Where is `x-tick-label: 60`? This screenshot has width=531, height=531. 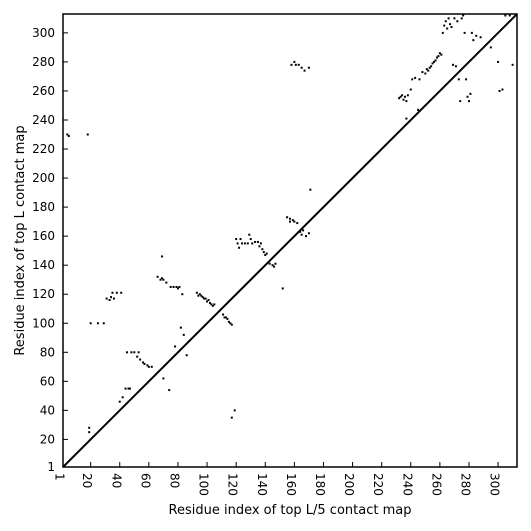
x-tick-label: 60 is located at coordinates (145, 480).